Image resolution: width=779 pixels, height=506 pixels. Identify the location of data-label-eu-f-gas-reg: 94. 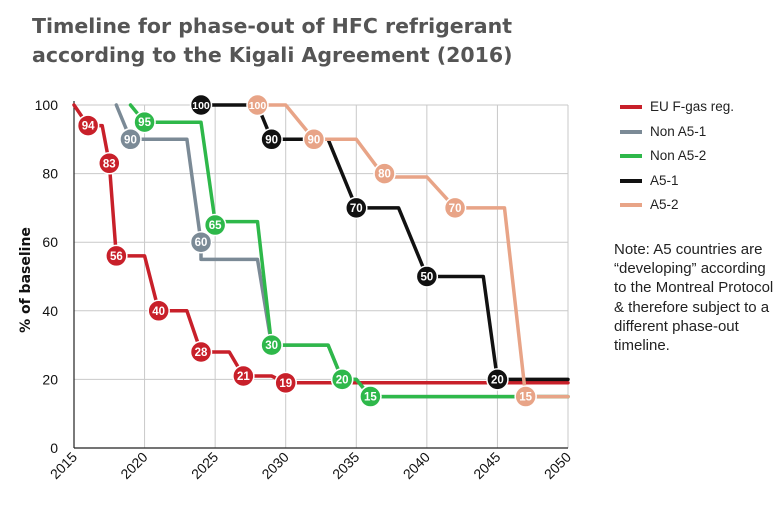
(88, 125).